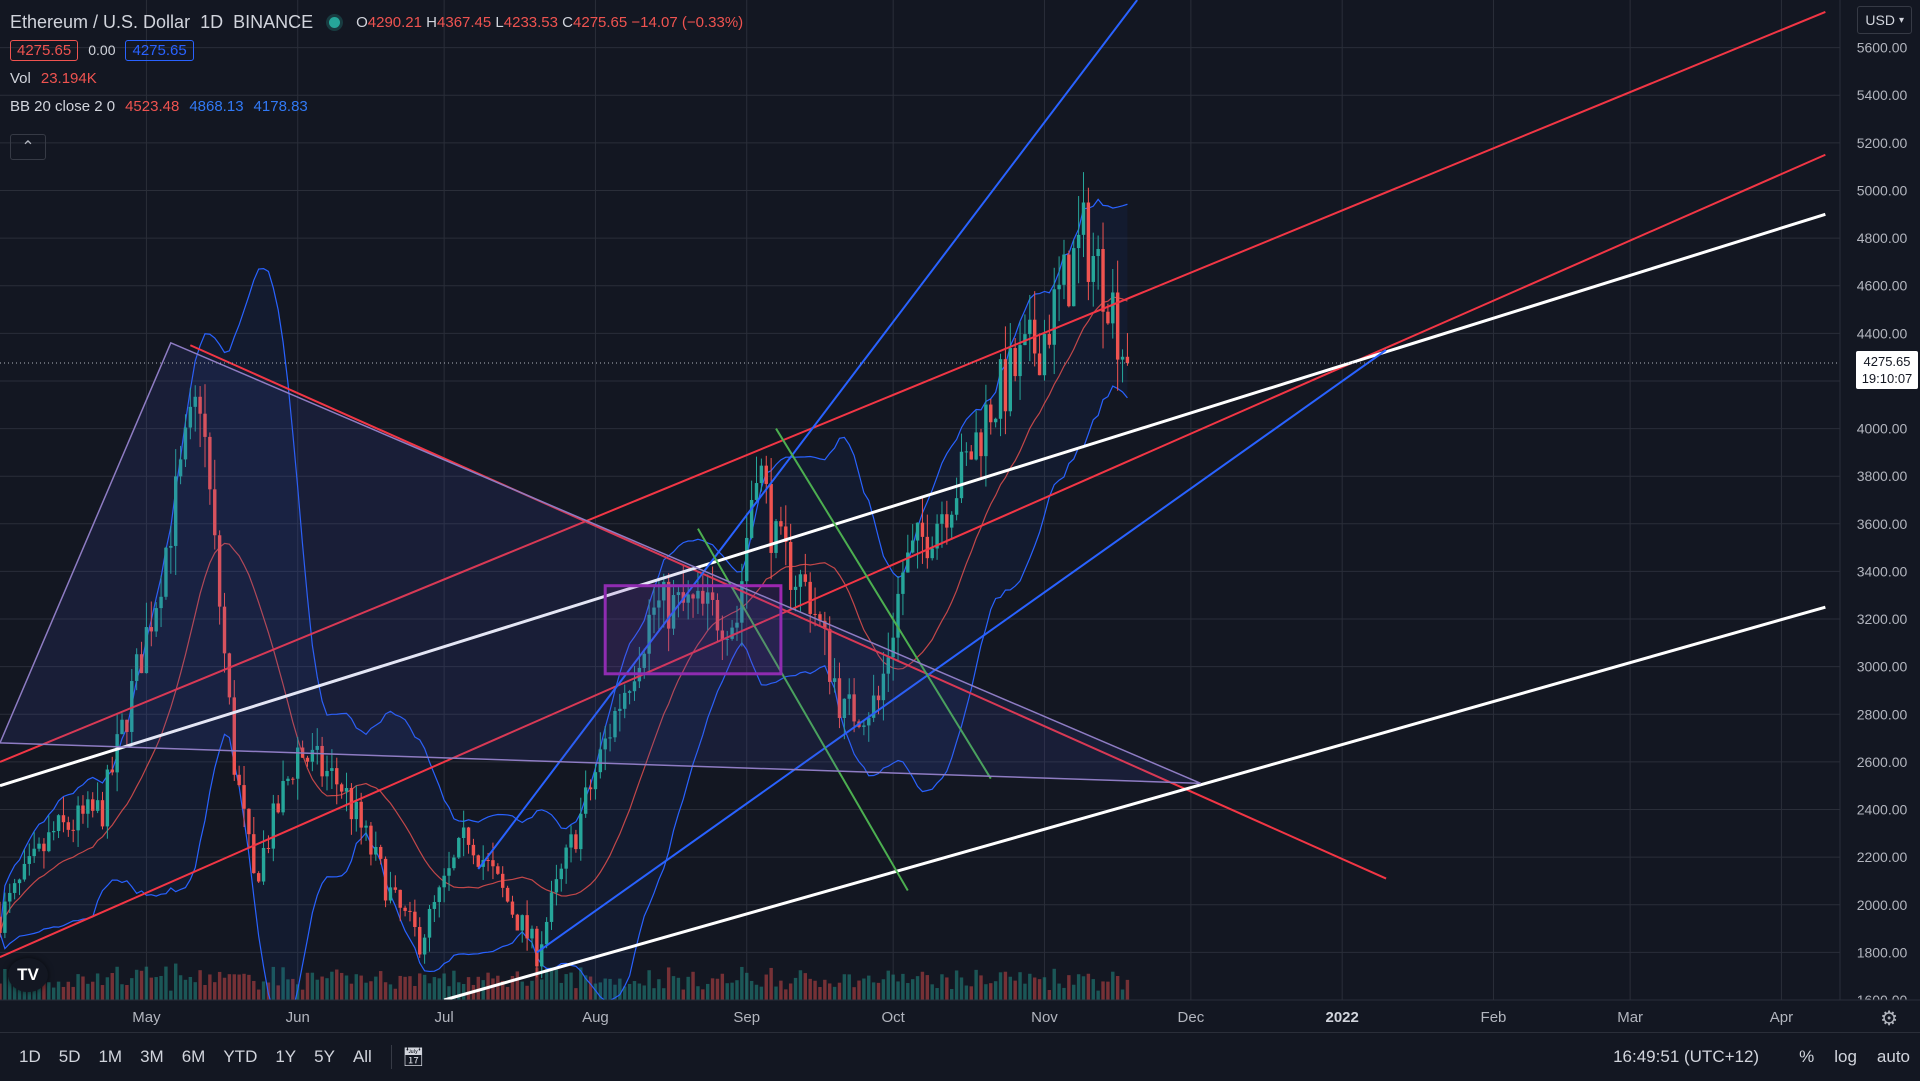 The image size is (1920, 1081). I want to click on market-status-icon, so click(335, 22).